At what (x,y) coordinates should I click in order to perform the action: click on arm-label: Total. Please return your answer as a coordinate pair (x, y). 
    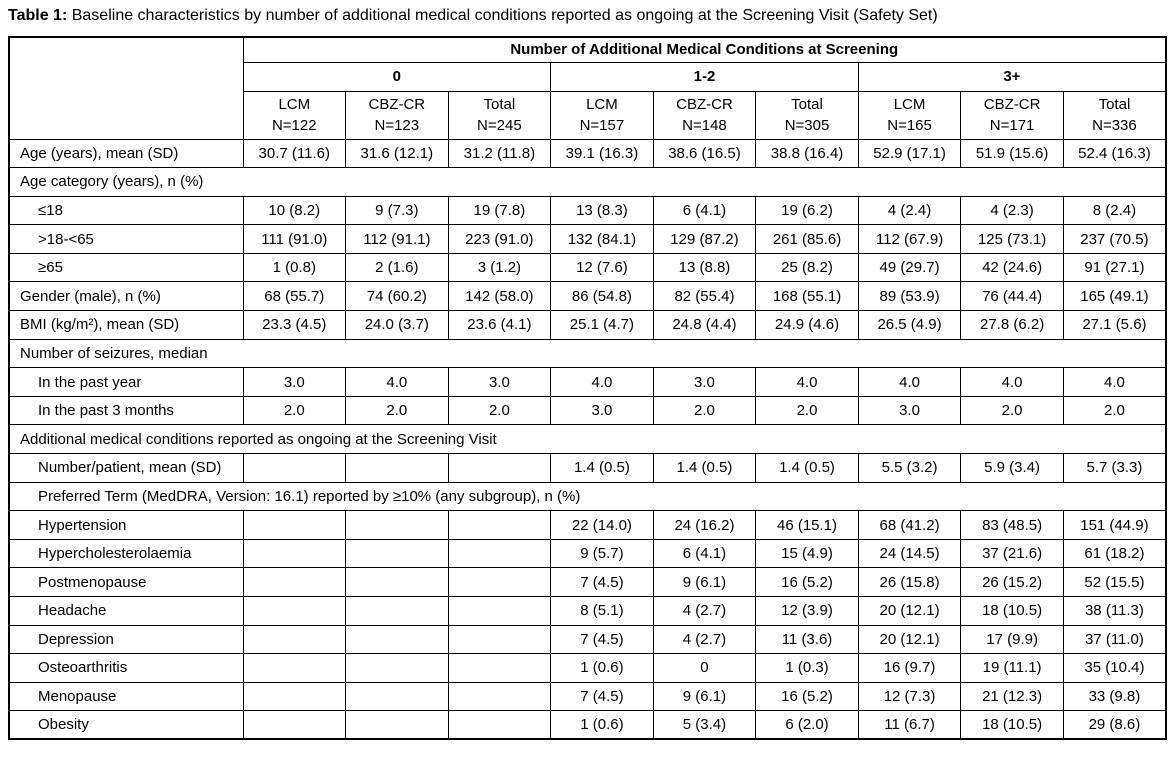
    Looking at the image, I should click on (1114, 104).